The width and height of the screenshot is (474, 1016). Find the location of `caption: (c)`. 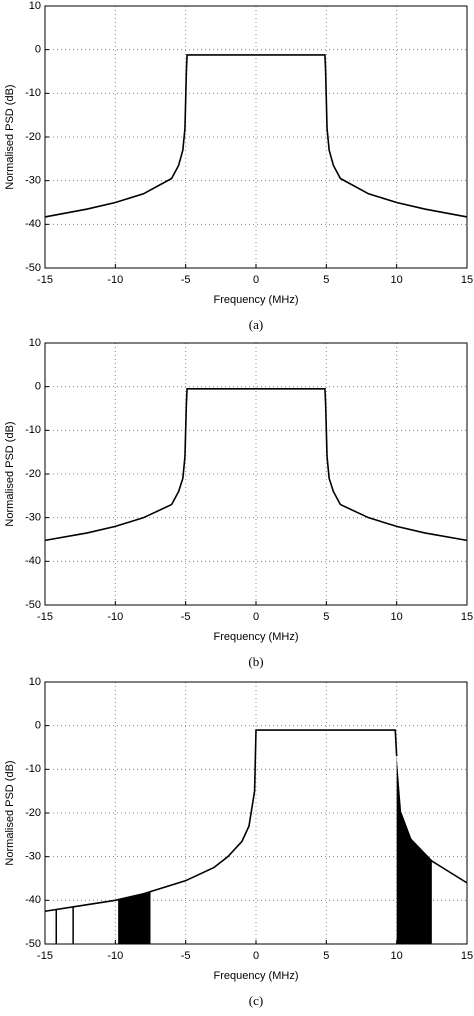

caption: (c) is located at coordinates (256, 1000).